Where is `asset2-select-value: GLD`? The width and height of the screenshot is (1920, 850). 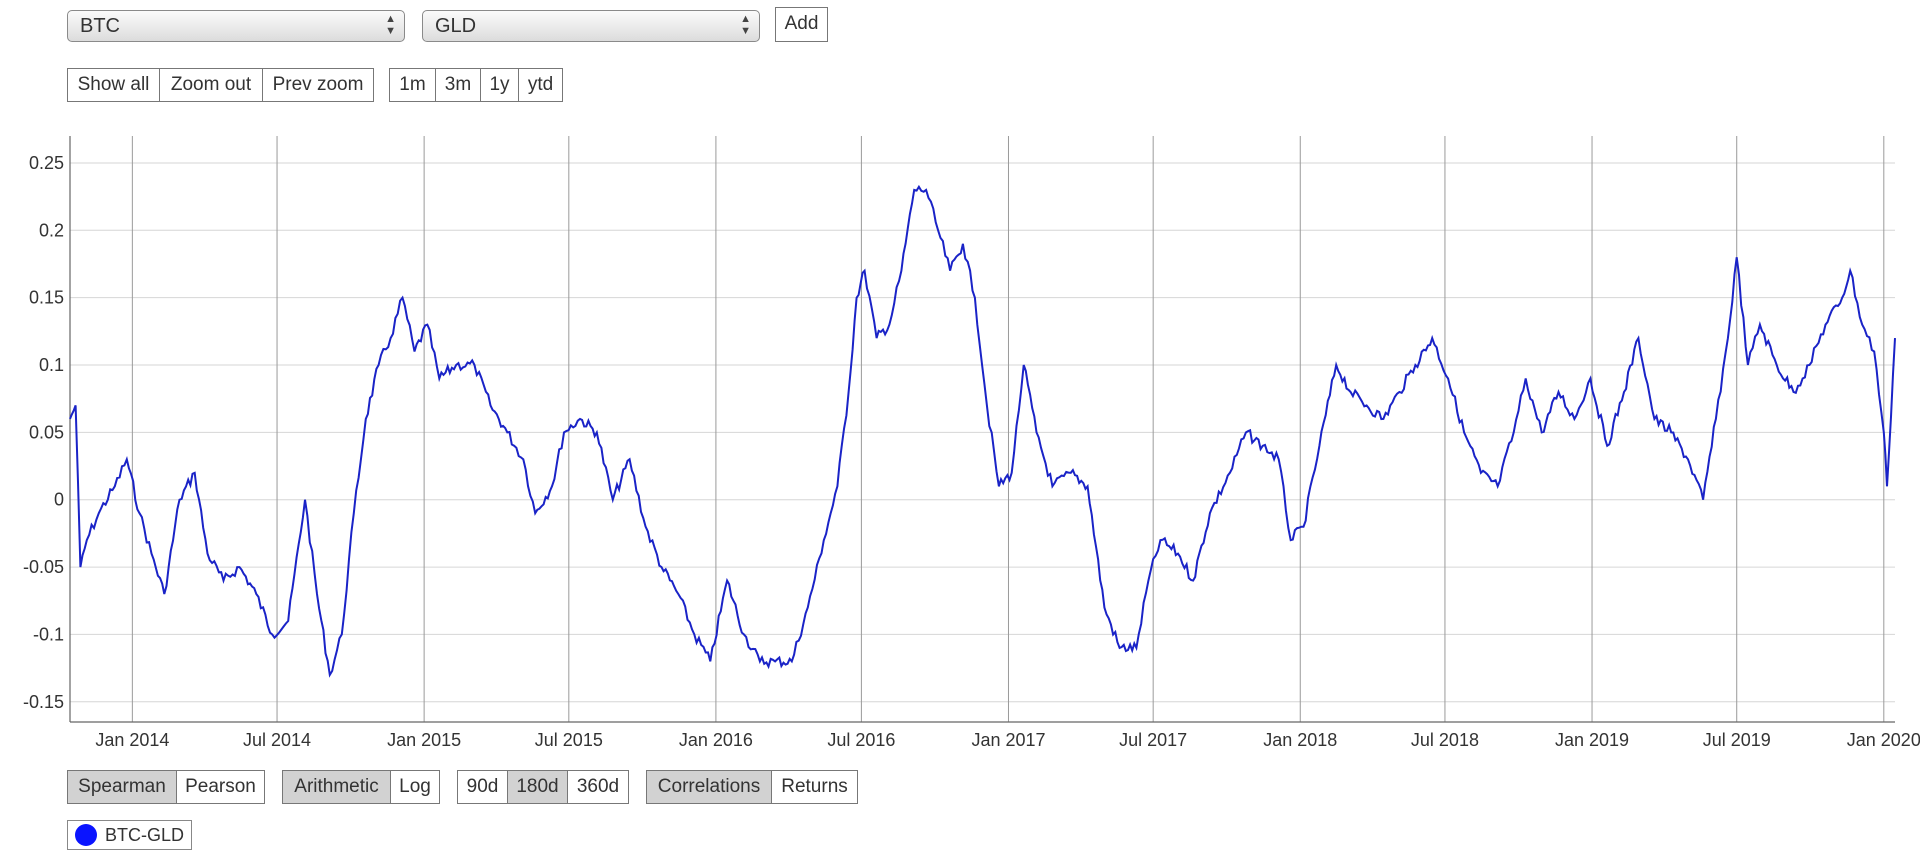 asset2-select-value: GLD is located at coordinates (456, 26).